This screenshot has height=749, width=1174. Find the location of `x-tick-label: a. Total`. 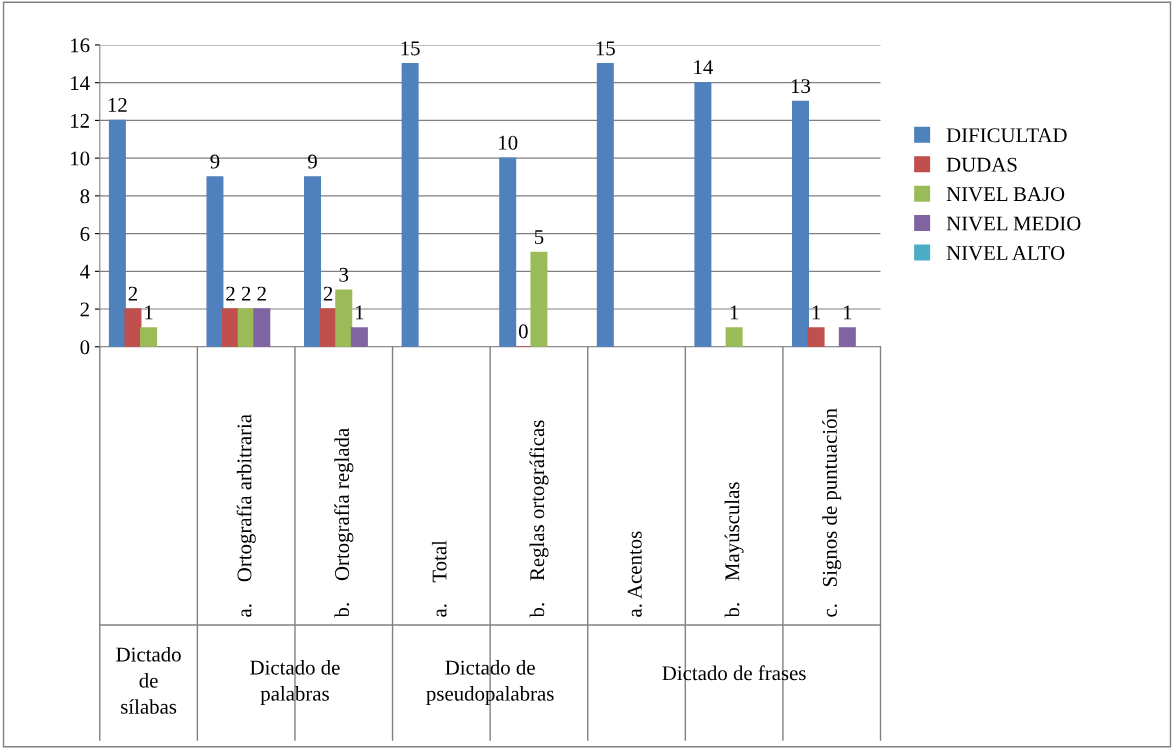

x-tick-label: a. Total is located at coordinates (439, 578).